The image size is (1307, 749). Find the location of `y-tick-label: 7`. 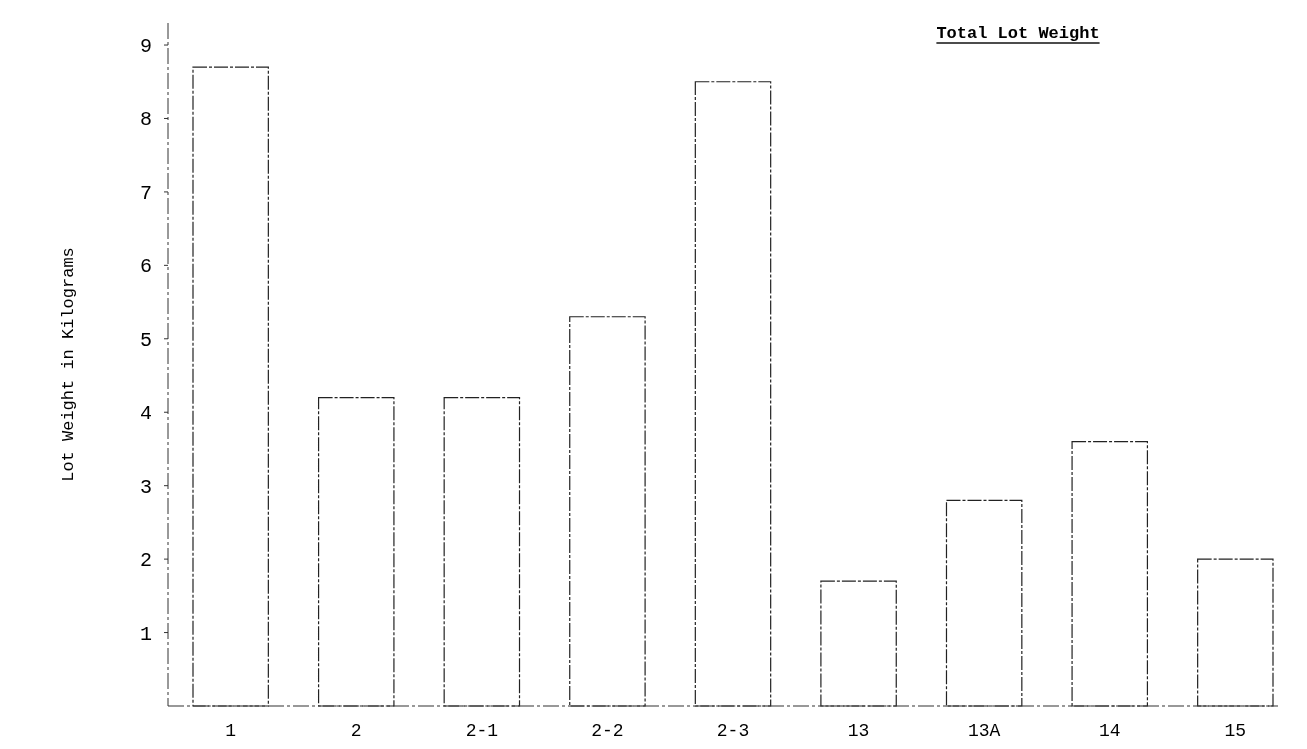

y-tick-label: 7 is located at coordinates (146, 193).